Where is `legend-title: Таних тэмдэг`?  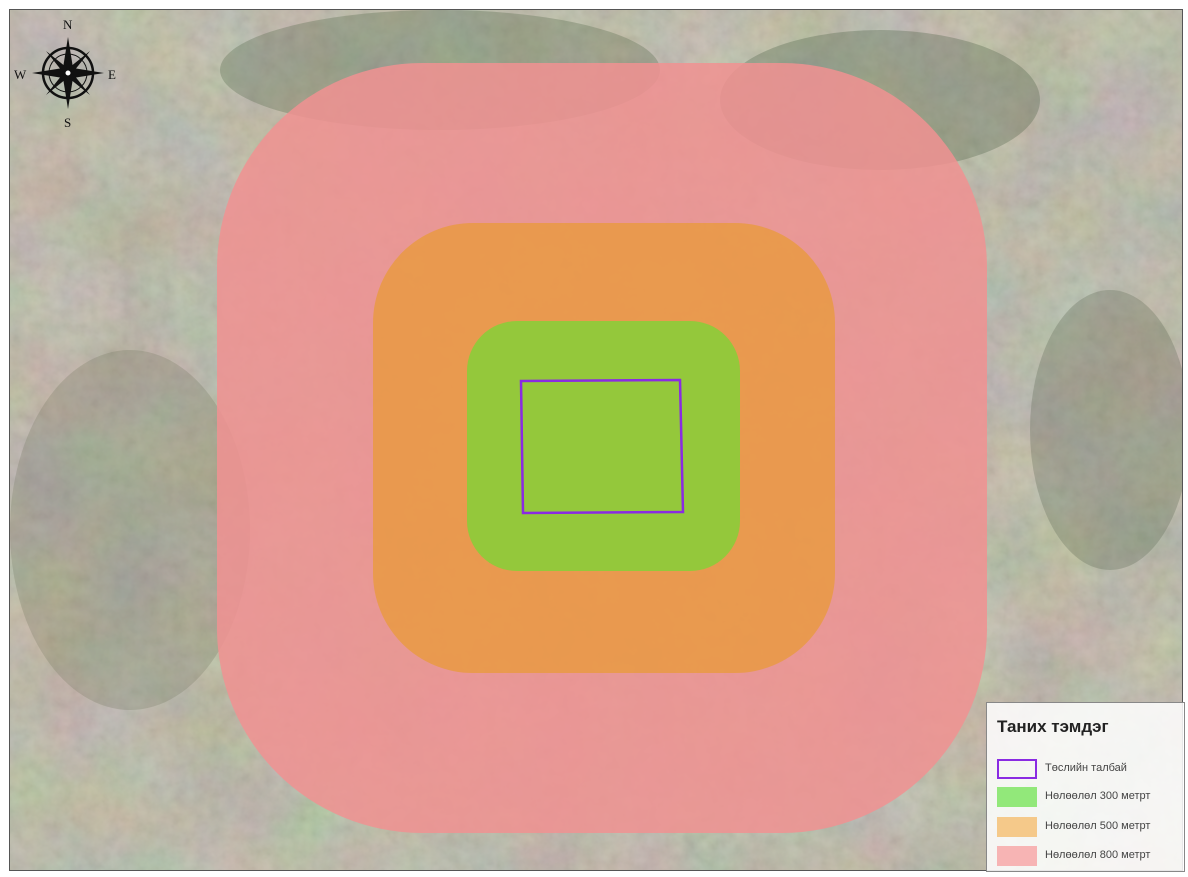 legend-title: Таних тэмдэг is located at coordinates (1053, 726).